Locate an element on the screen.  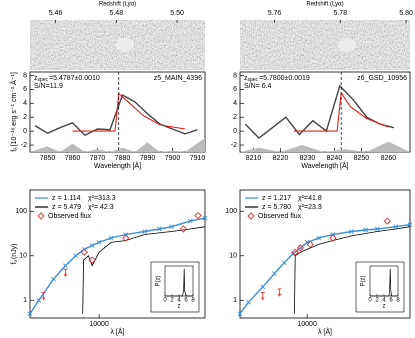
x-tick-label: 7850 is located at coordinates (48, 158).